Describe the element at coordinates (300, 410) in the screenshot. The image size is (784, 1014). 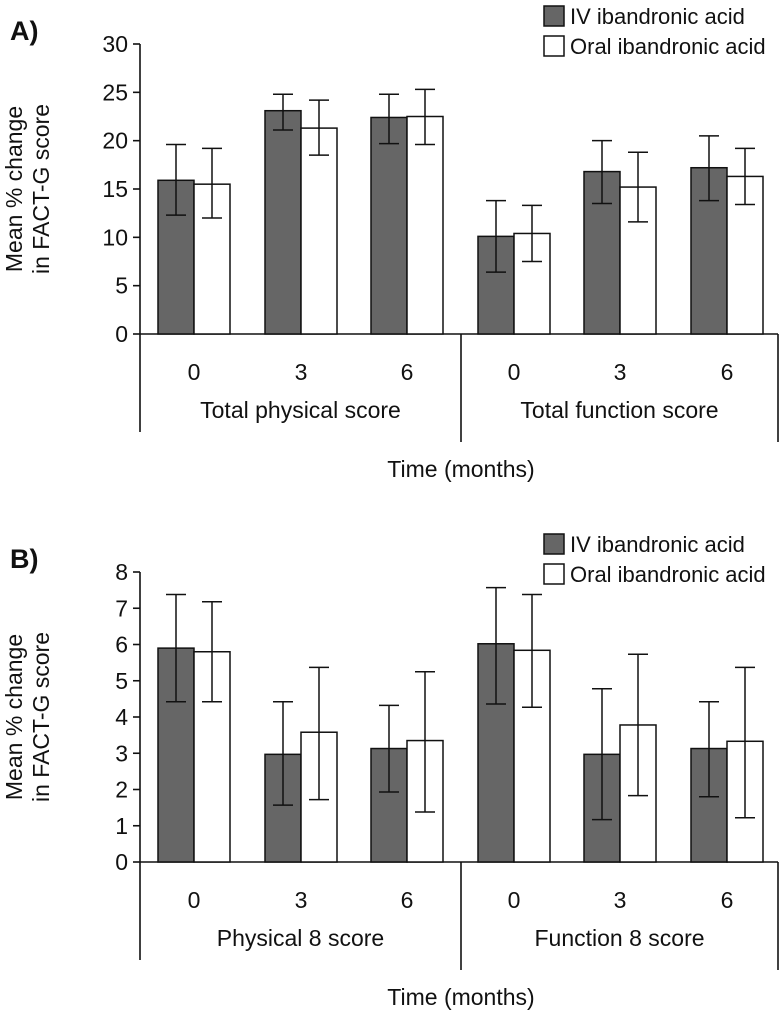
I see `group-label: Total physical score` at that location.